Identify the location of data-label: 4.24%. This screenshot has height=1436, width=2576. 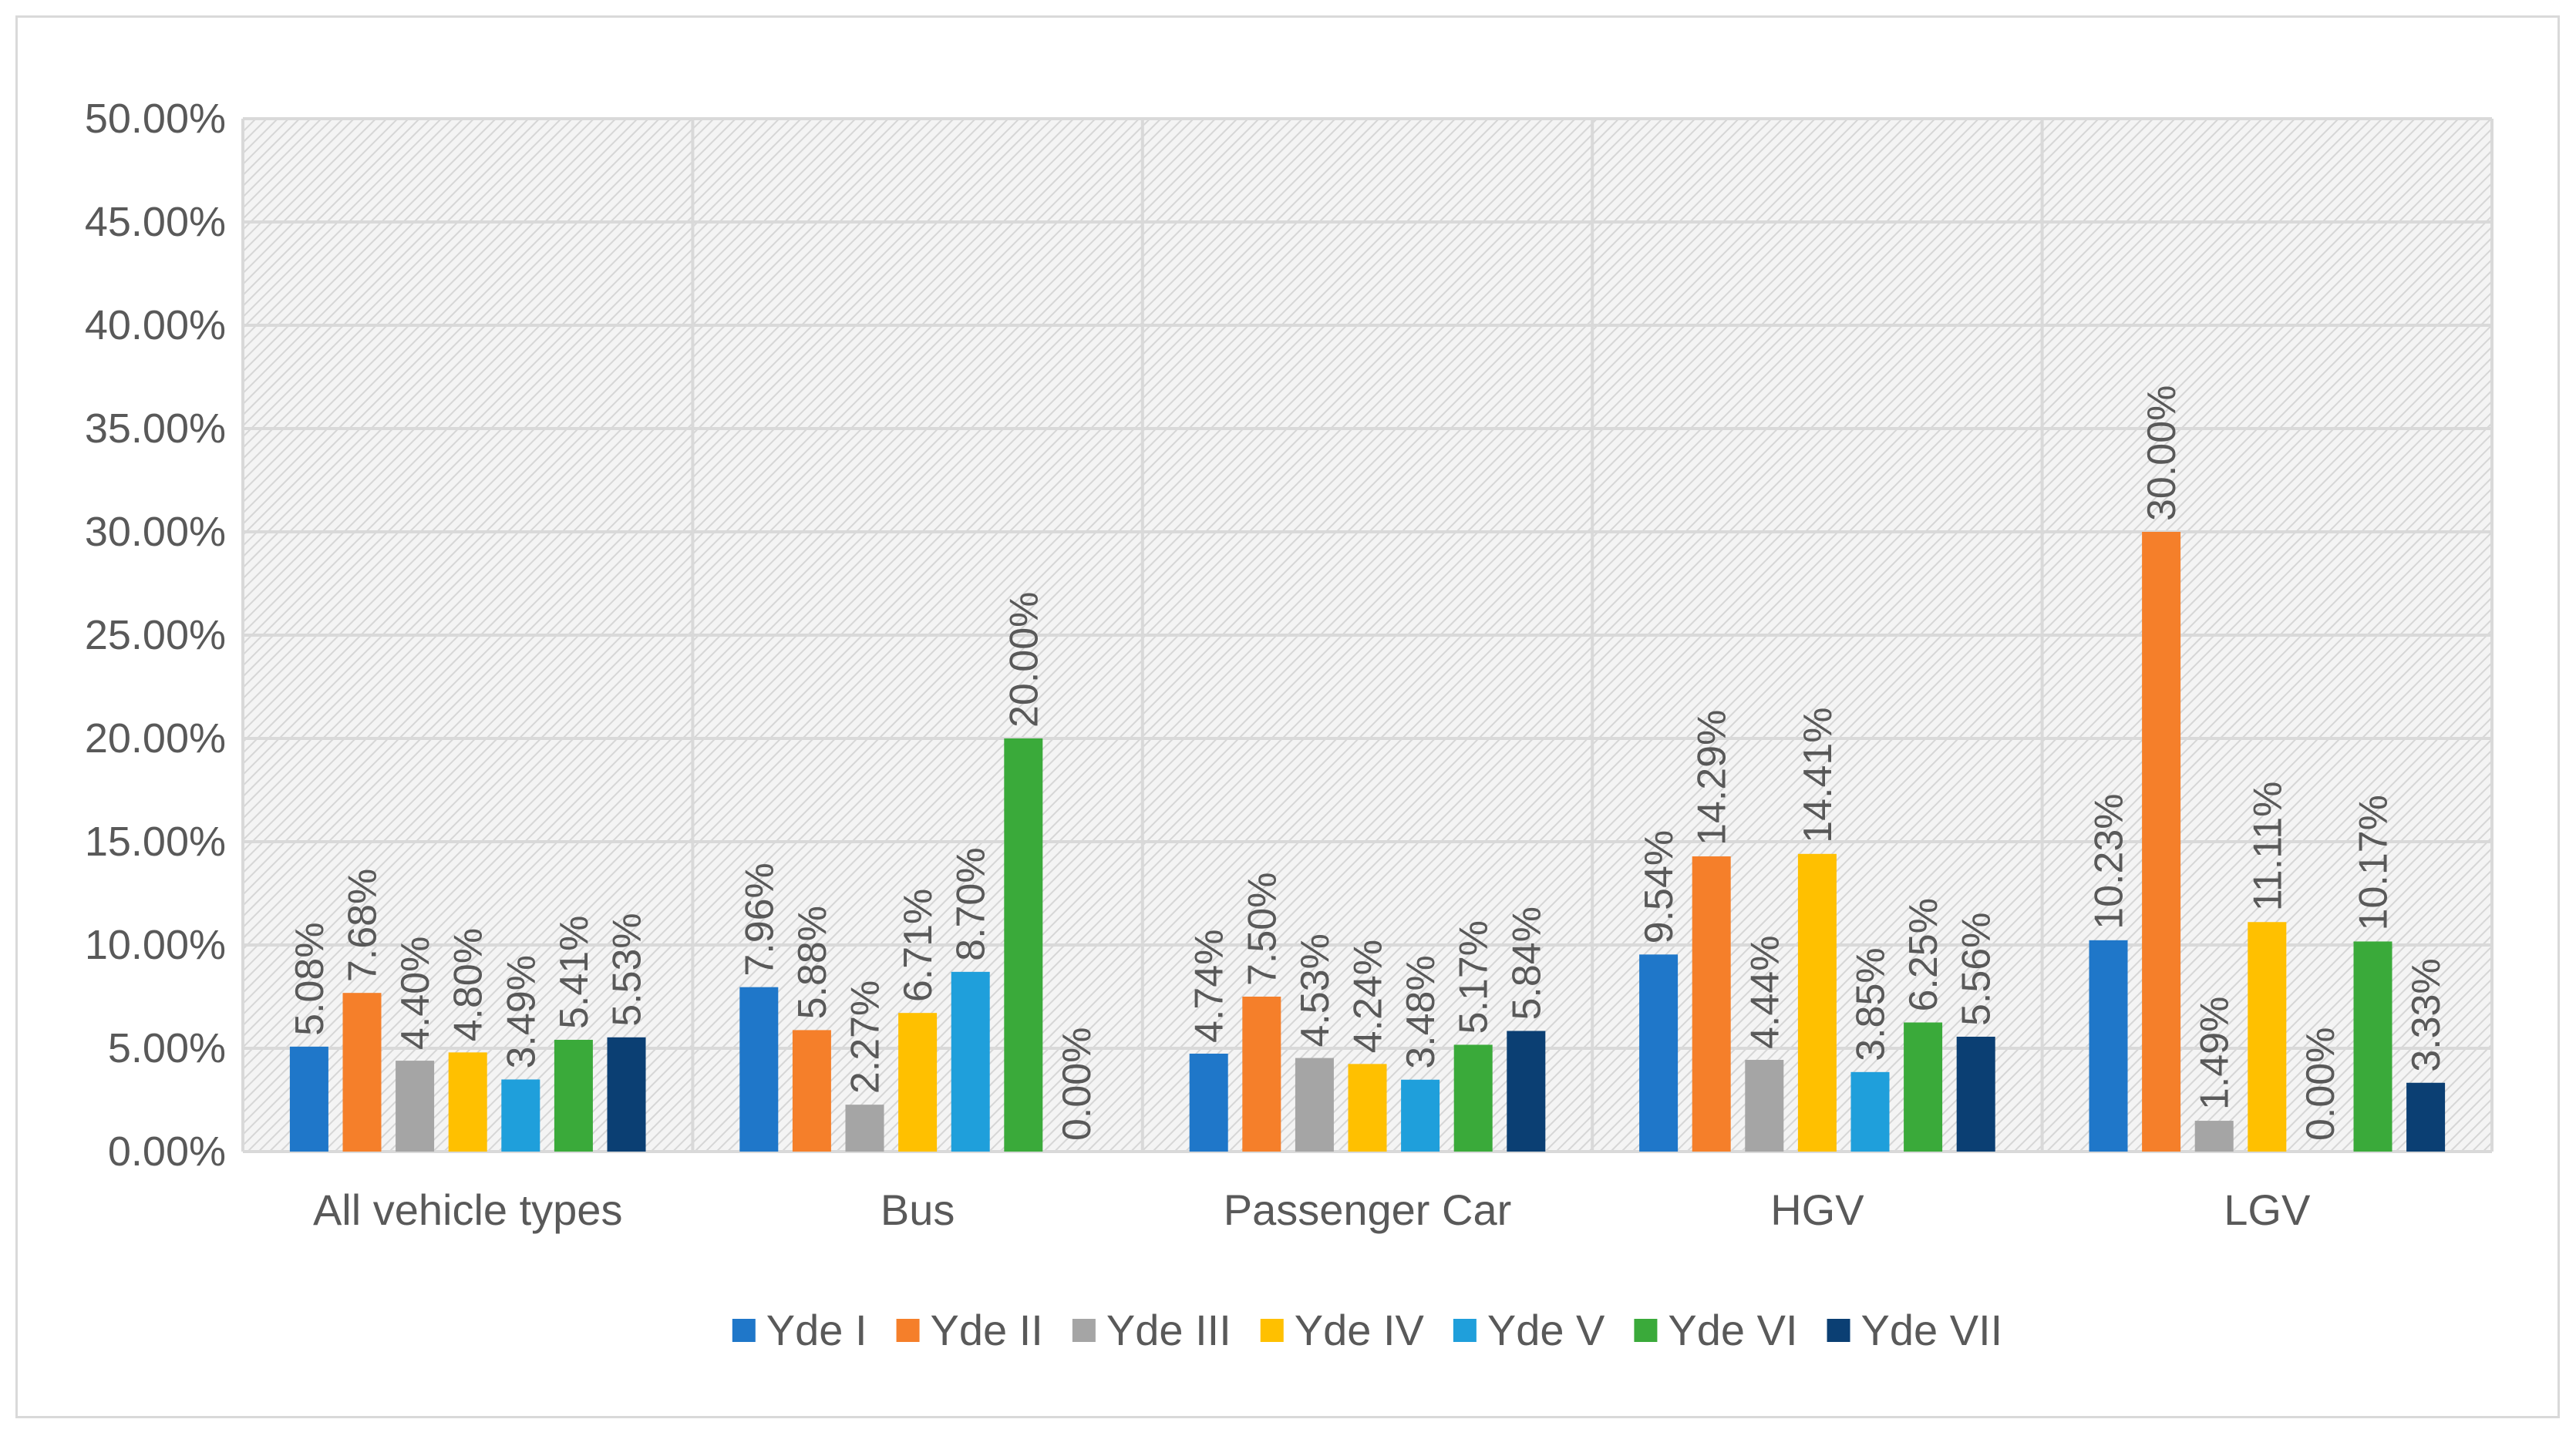
(1368, 996).